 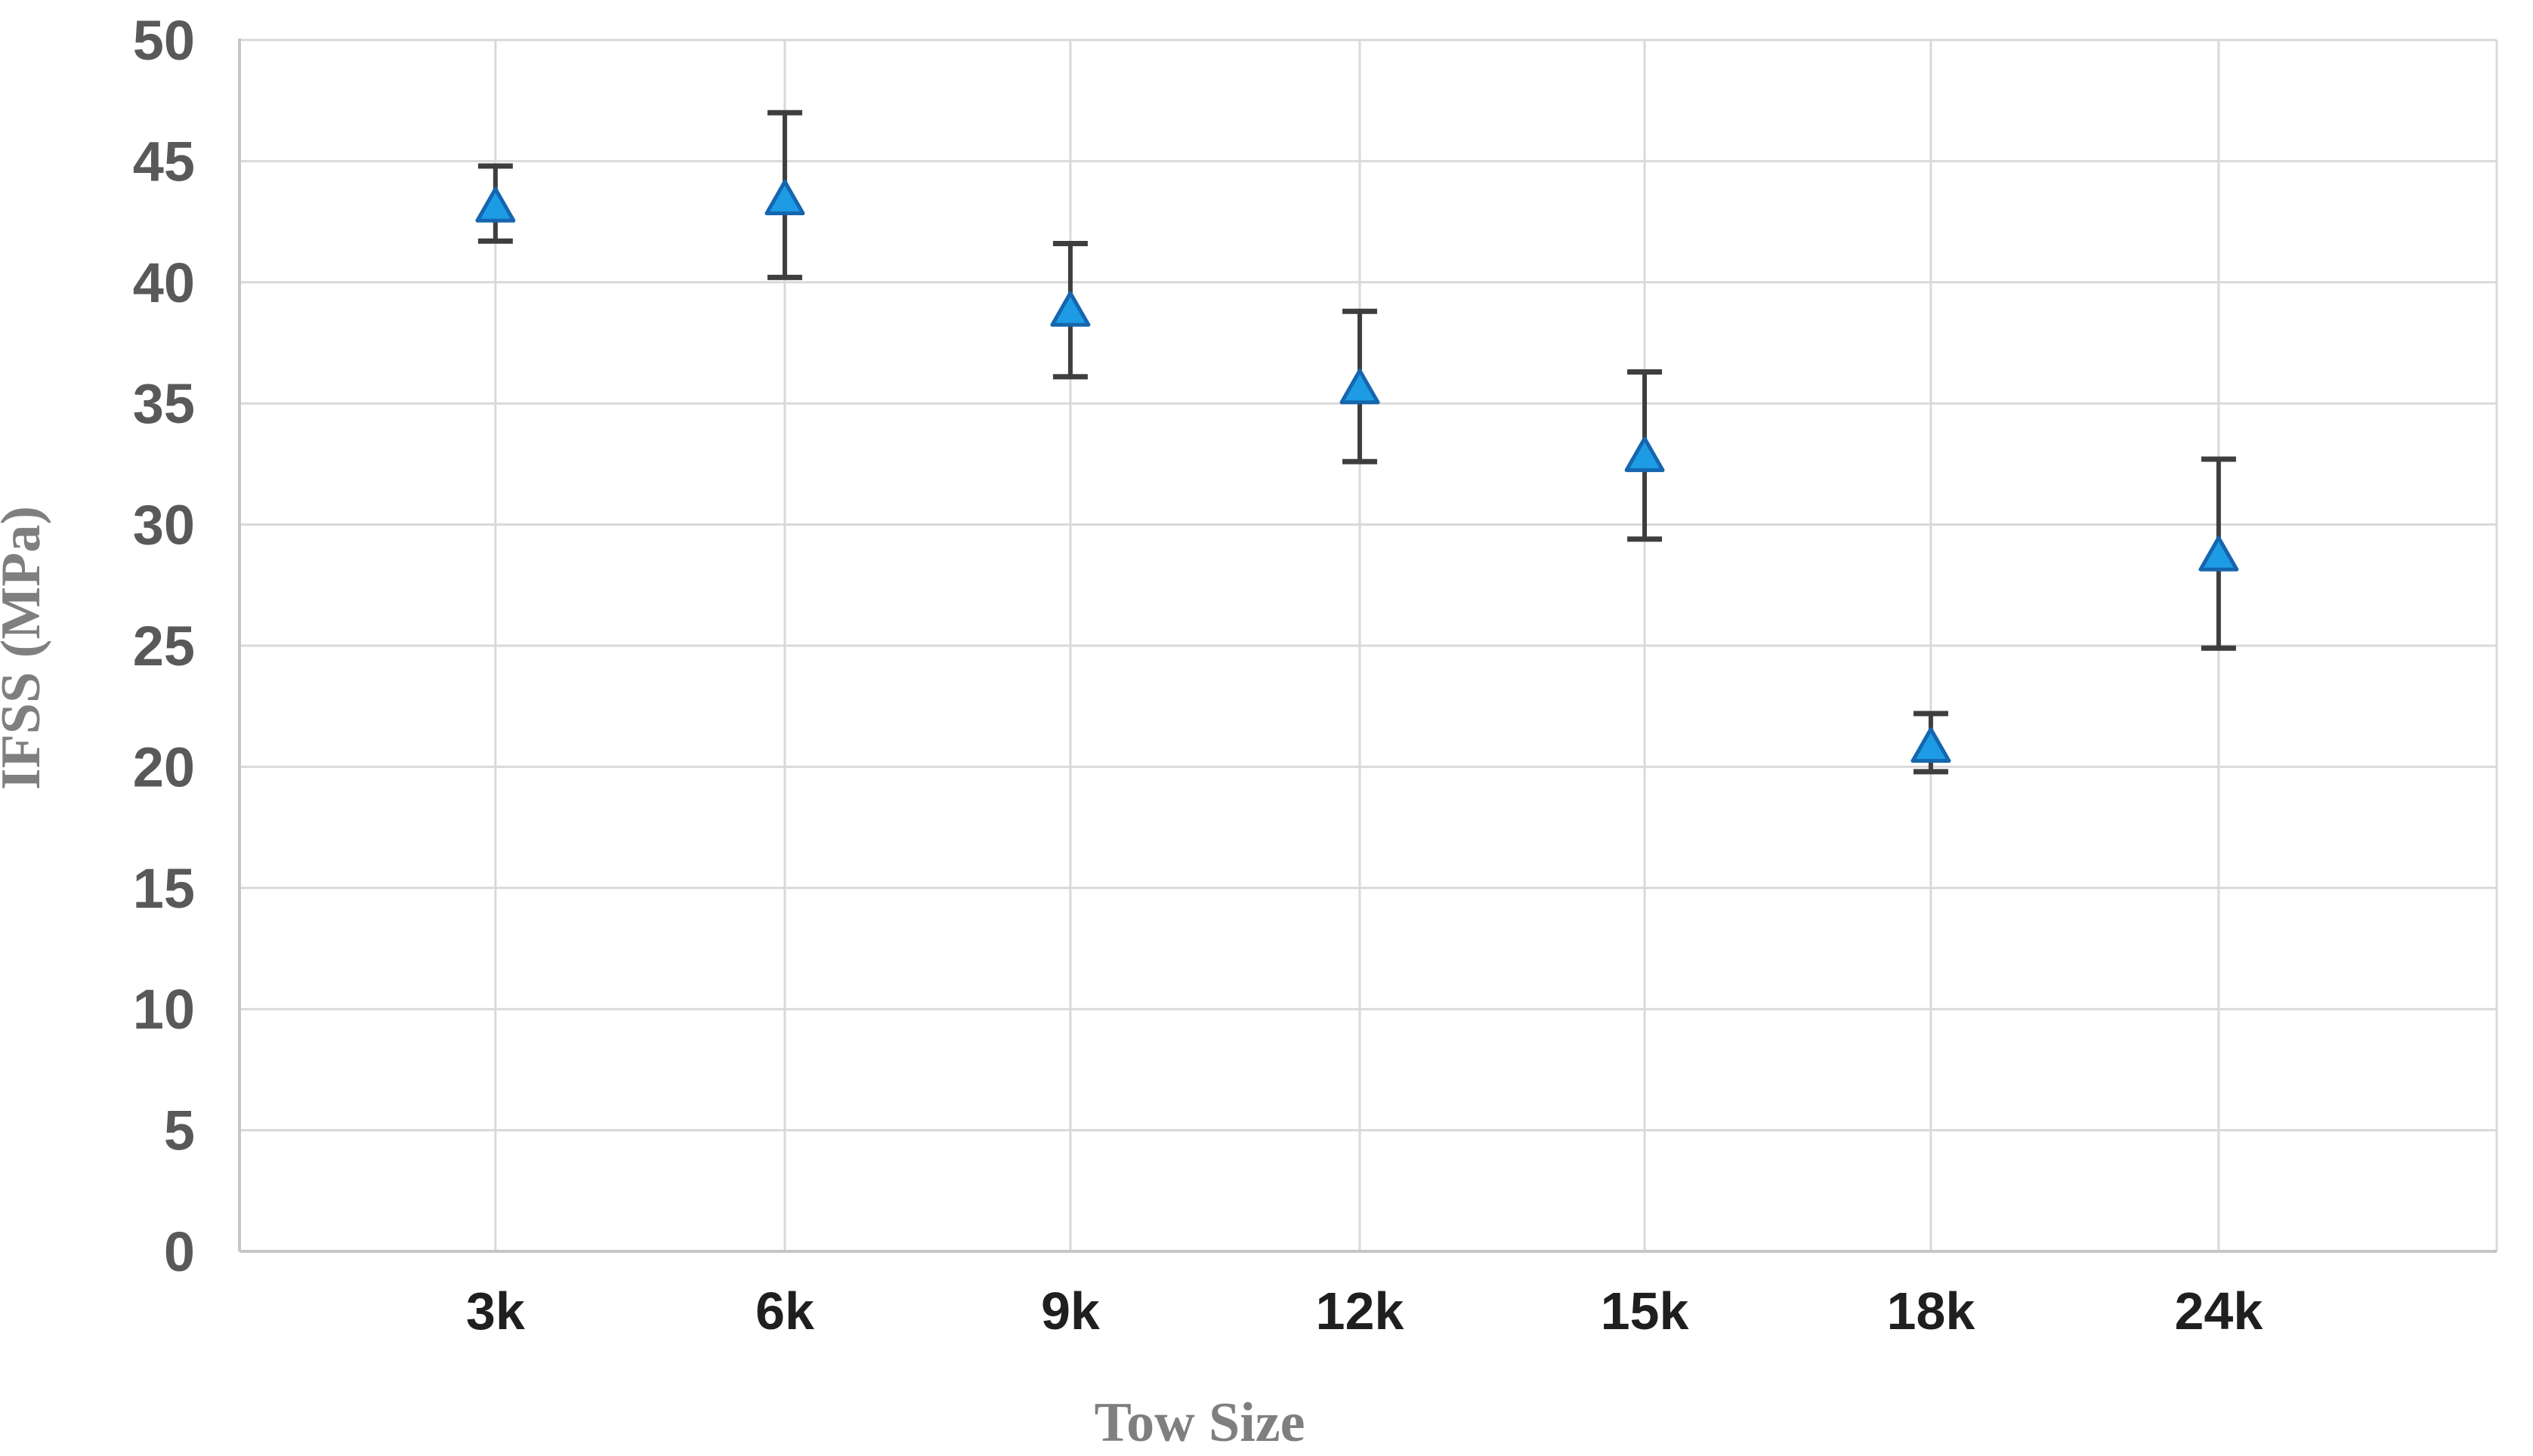 I want to click on y-tick-labels: 0 5 10 15 20 25 30 35 40 45 50, so click(x=164, y=646).